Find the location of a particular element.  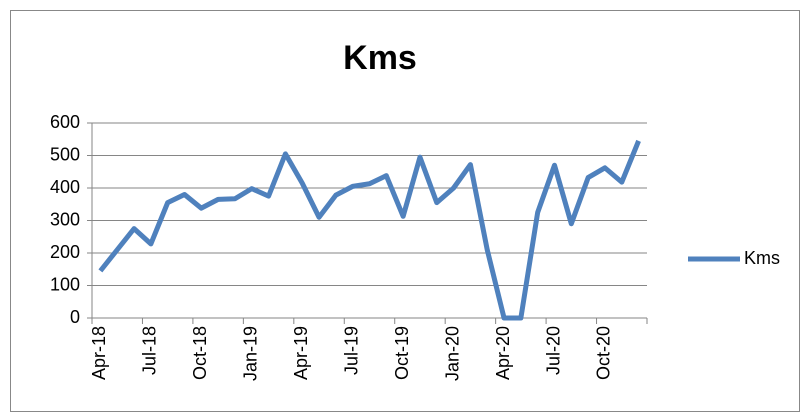

y-tick-label: 0 is located at coordinates (75, 317).